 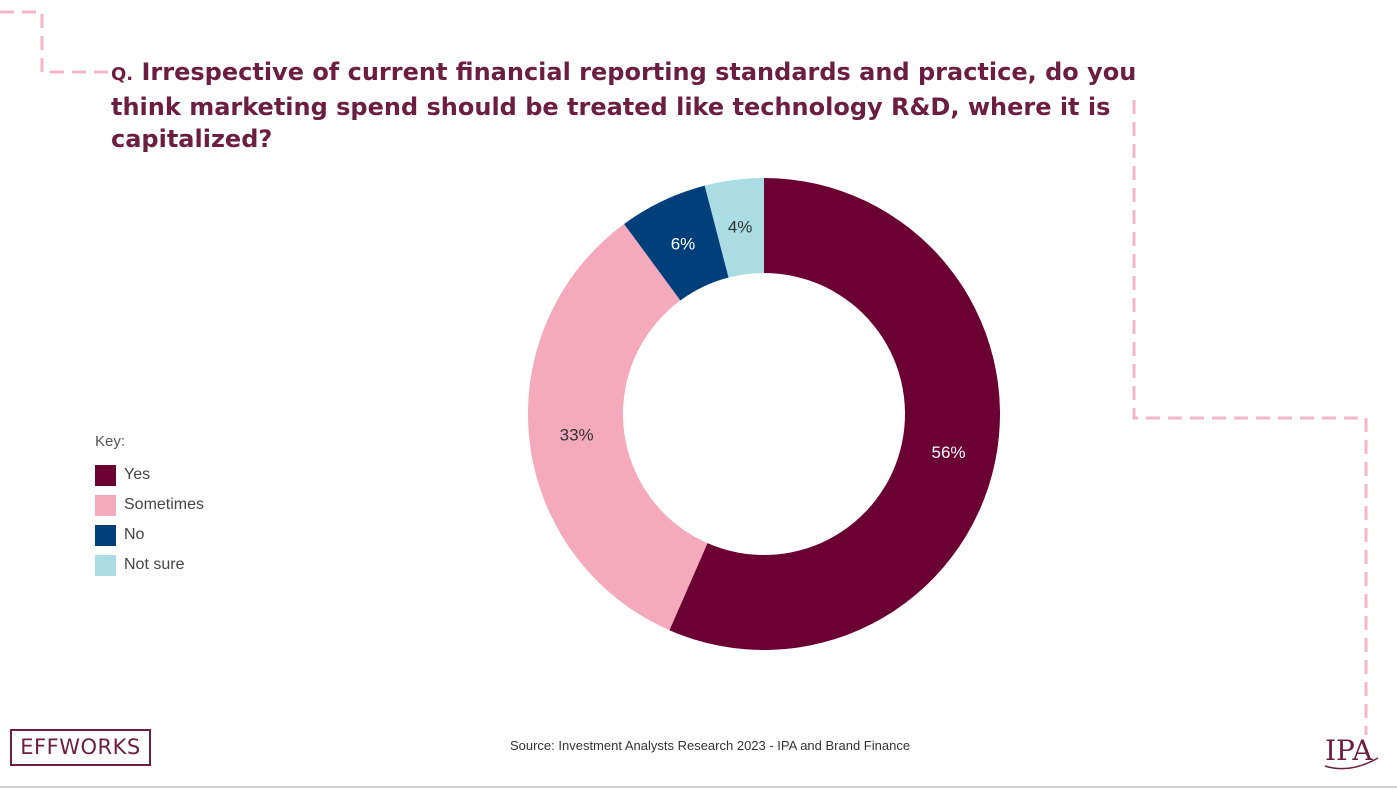 I want to click on legend-label-yes: Yes, so click(x=137, y=474).